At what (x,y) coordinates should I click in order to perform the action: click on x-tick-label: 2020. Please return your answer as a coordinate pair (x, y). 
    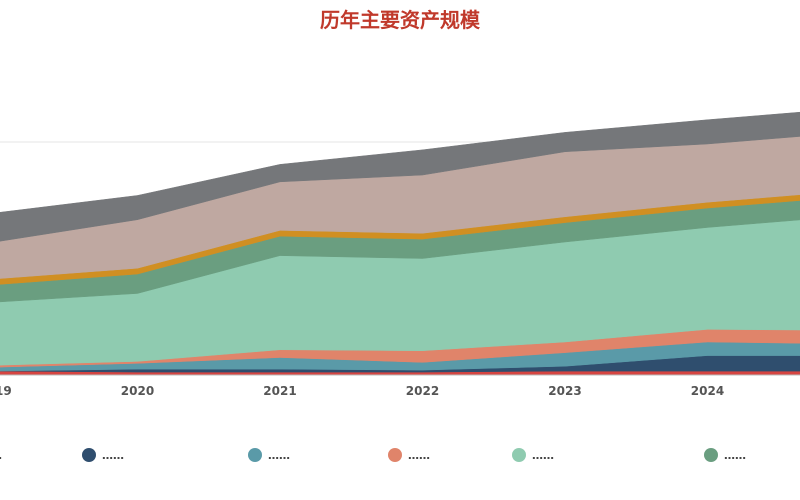
    Looking at the image, I should click on (137, 391).